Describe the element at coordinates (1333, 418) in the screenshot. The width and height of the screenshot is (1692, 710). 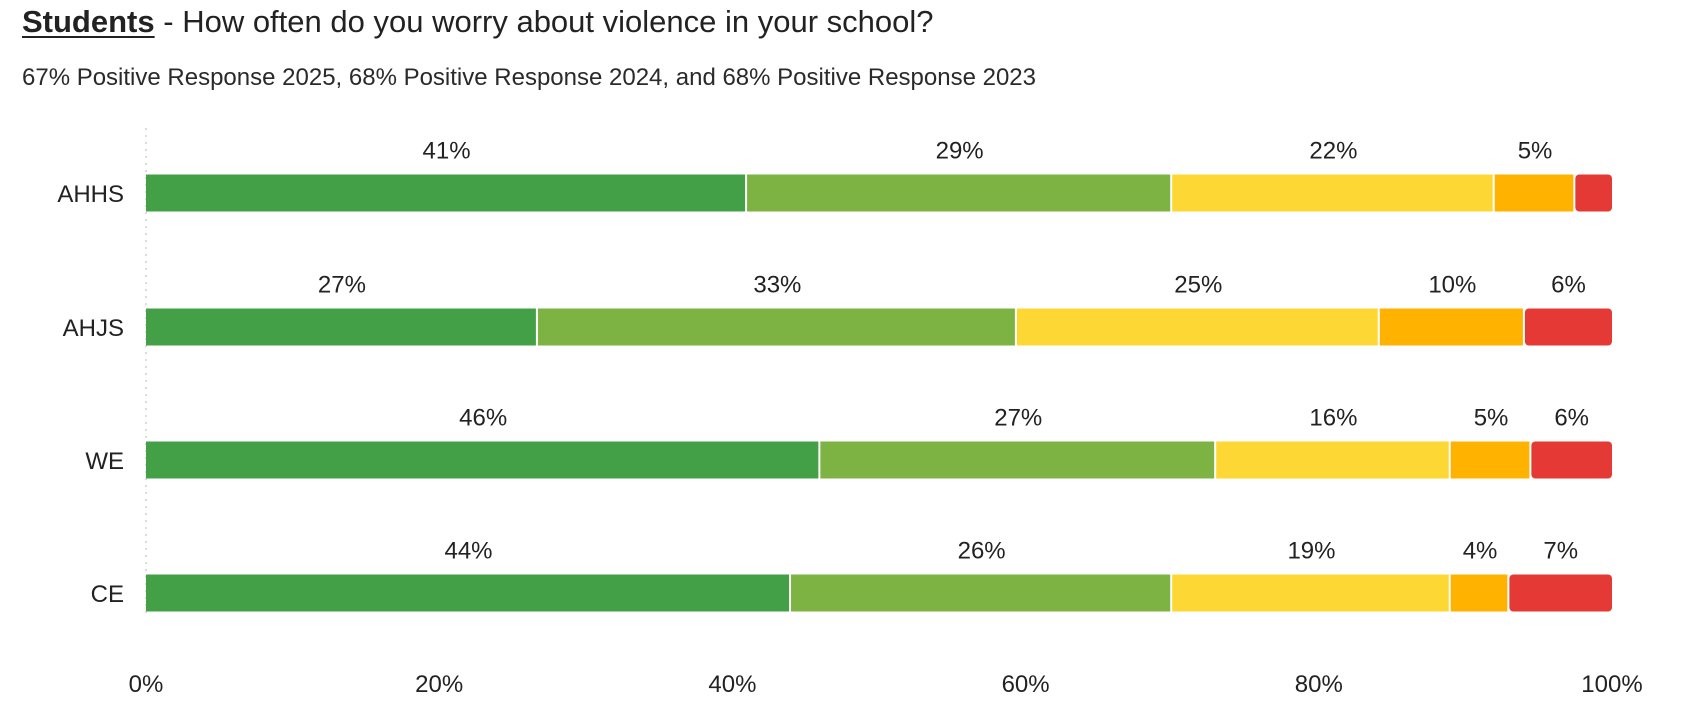
I see `data-label: 16%` at that location.